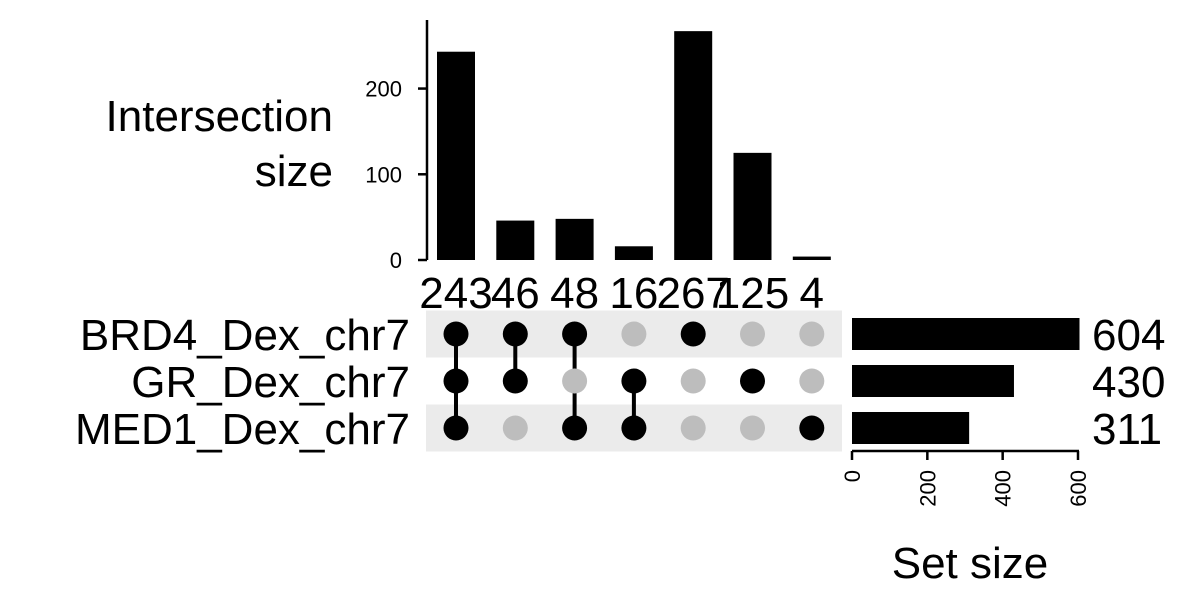 This screenshot has height=600, width=1200. Describe the element at coordinates (927, 488) in the screenshot. I see `set-size-tick-label: 200` at that location.